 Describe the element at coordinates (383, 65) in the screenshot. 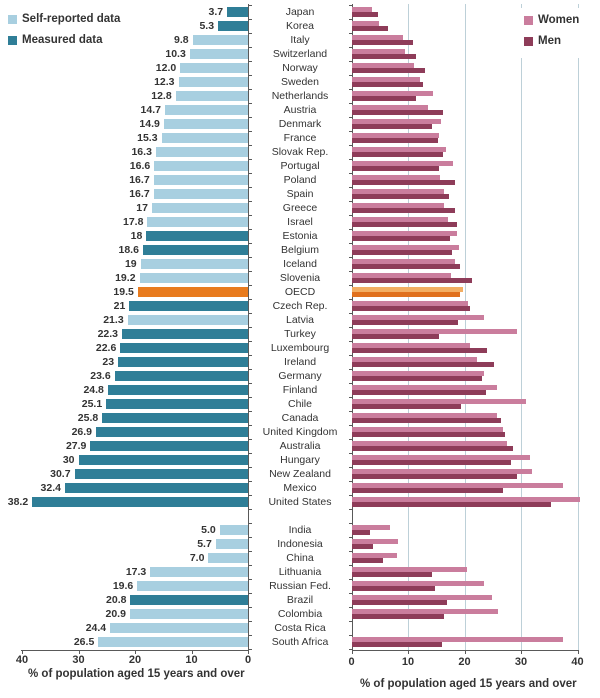

I see `women-bar-norway` at that location.